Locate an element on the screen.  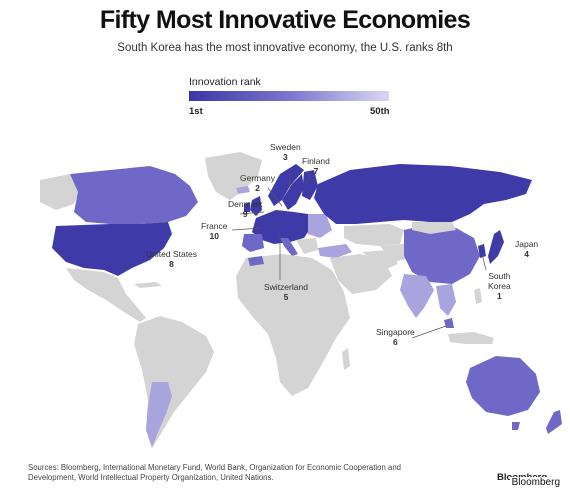
argentina is located at coordinates (159, 415).